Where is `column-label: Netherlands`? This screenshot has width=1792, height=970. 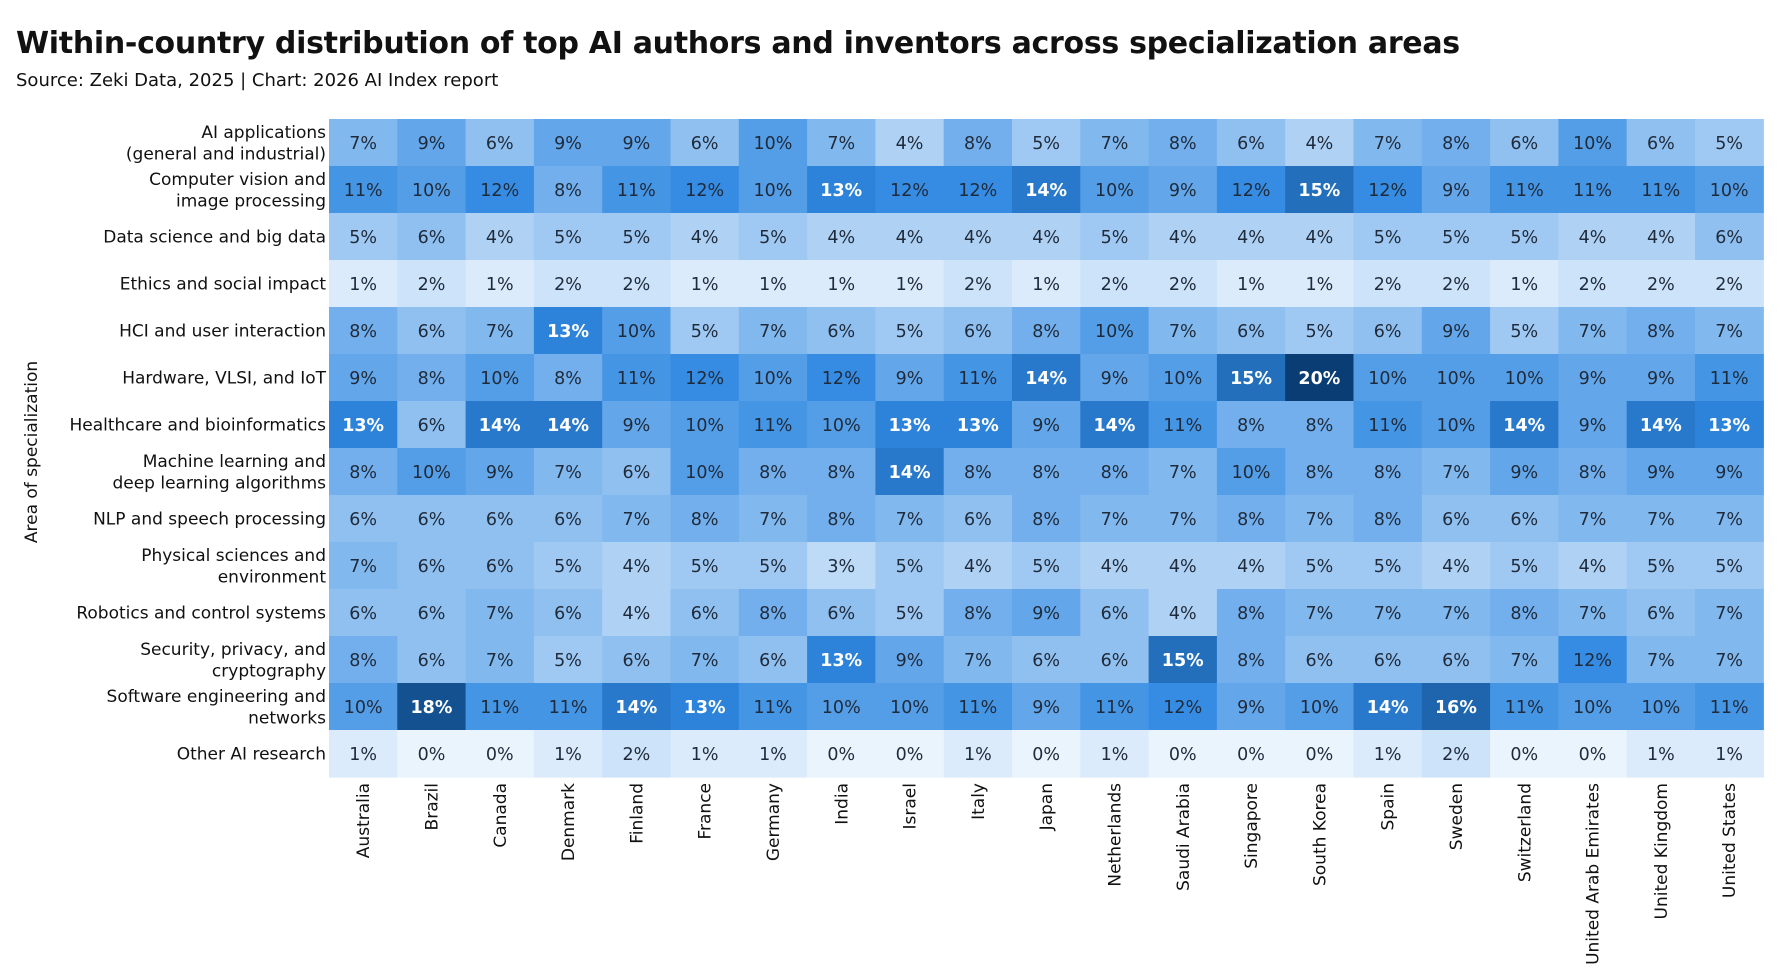 column-label: Netherlands is located at coordinates (1115, 835).